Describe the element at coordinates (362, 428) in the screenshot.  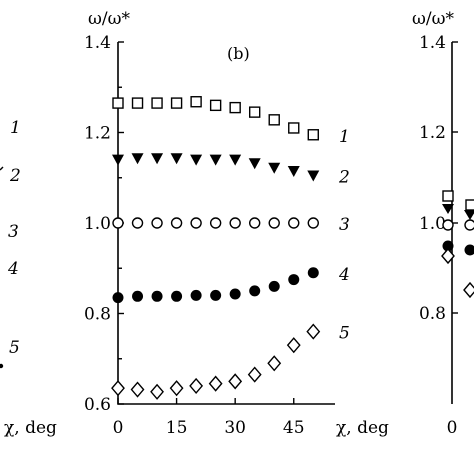
I see `x-axis-label: χ, deg` at that location.